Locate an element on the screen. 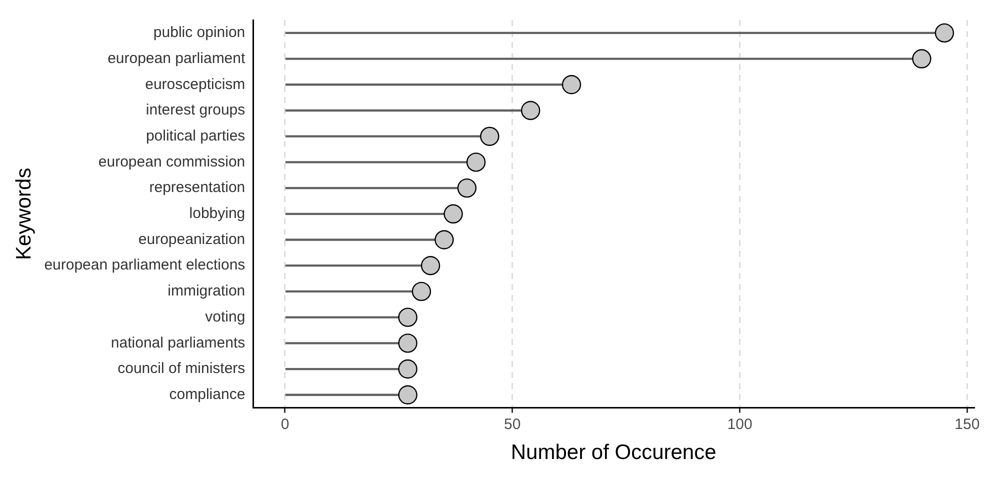 The width and height of the screenshot is (996, 480). y-tick-label: representation is located at coordinates (197, 187).